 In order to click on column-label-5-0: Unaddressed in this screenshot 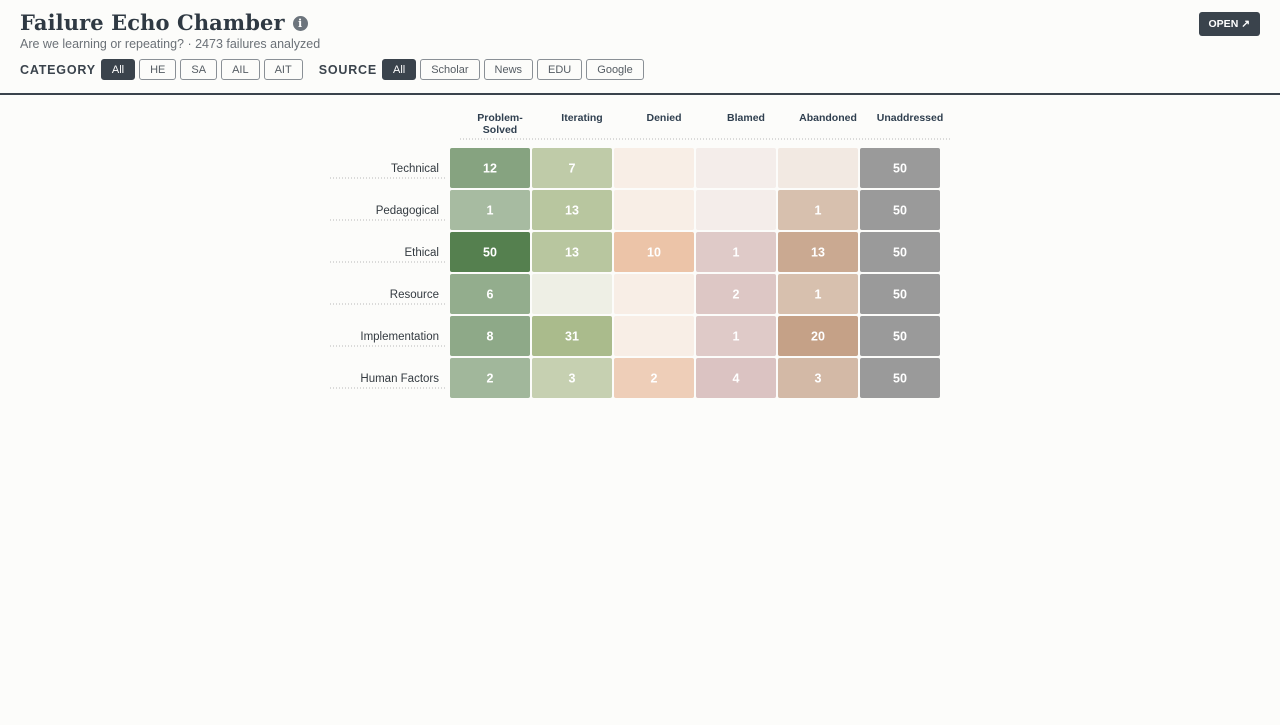, I will do `click(910, 118)`.